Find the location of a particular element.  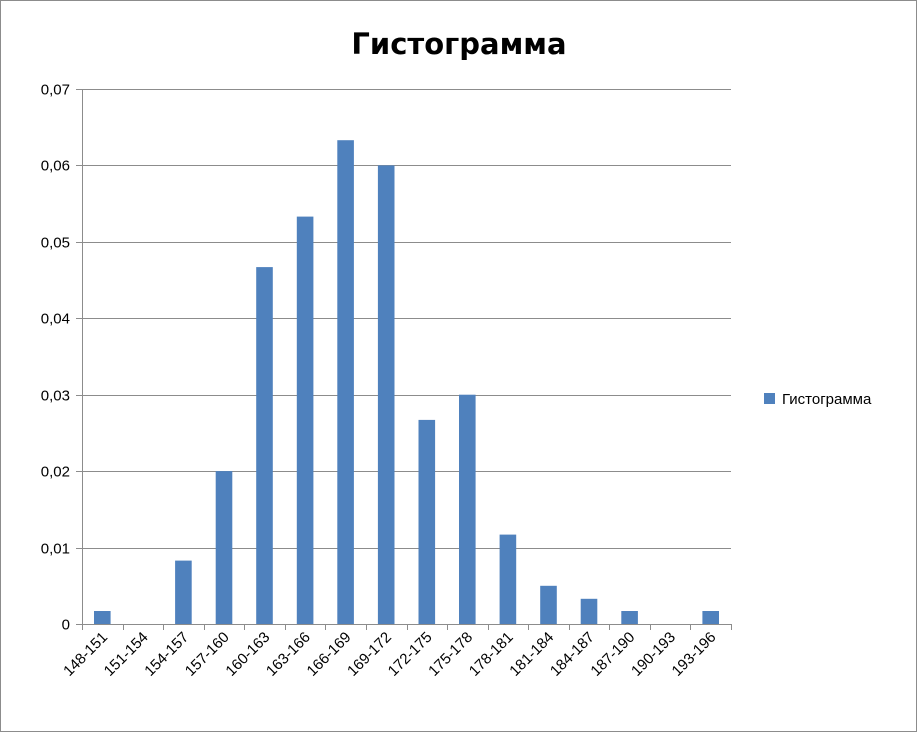

x-tick-label: 163-166 is located at coordinates (288, 654).